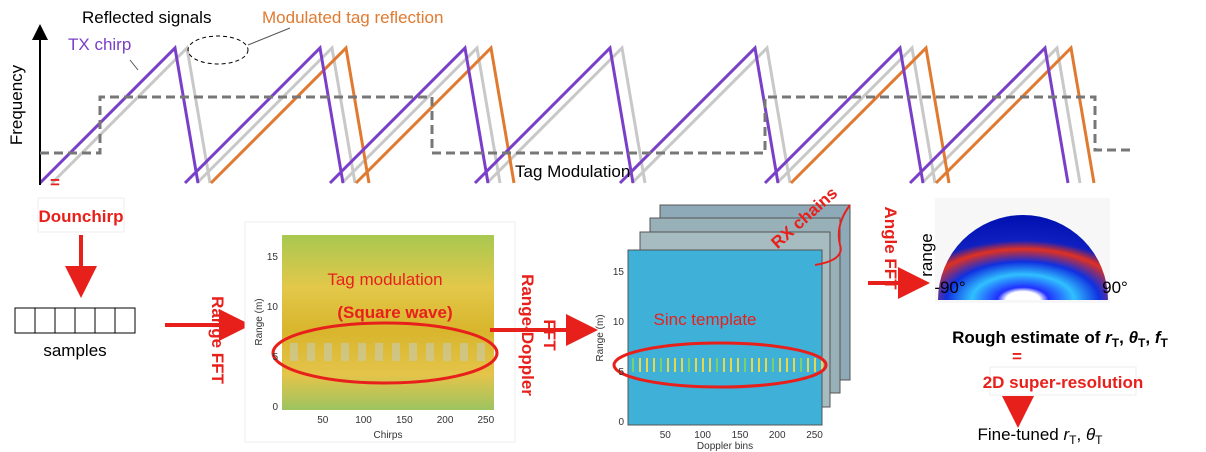 This screenshot has width=1206, height=452. I want to click on polar-right: 90°, so click(1115, 287).